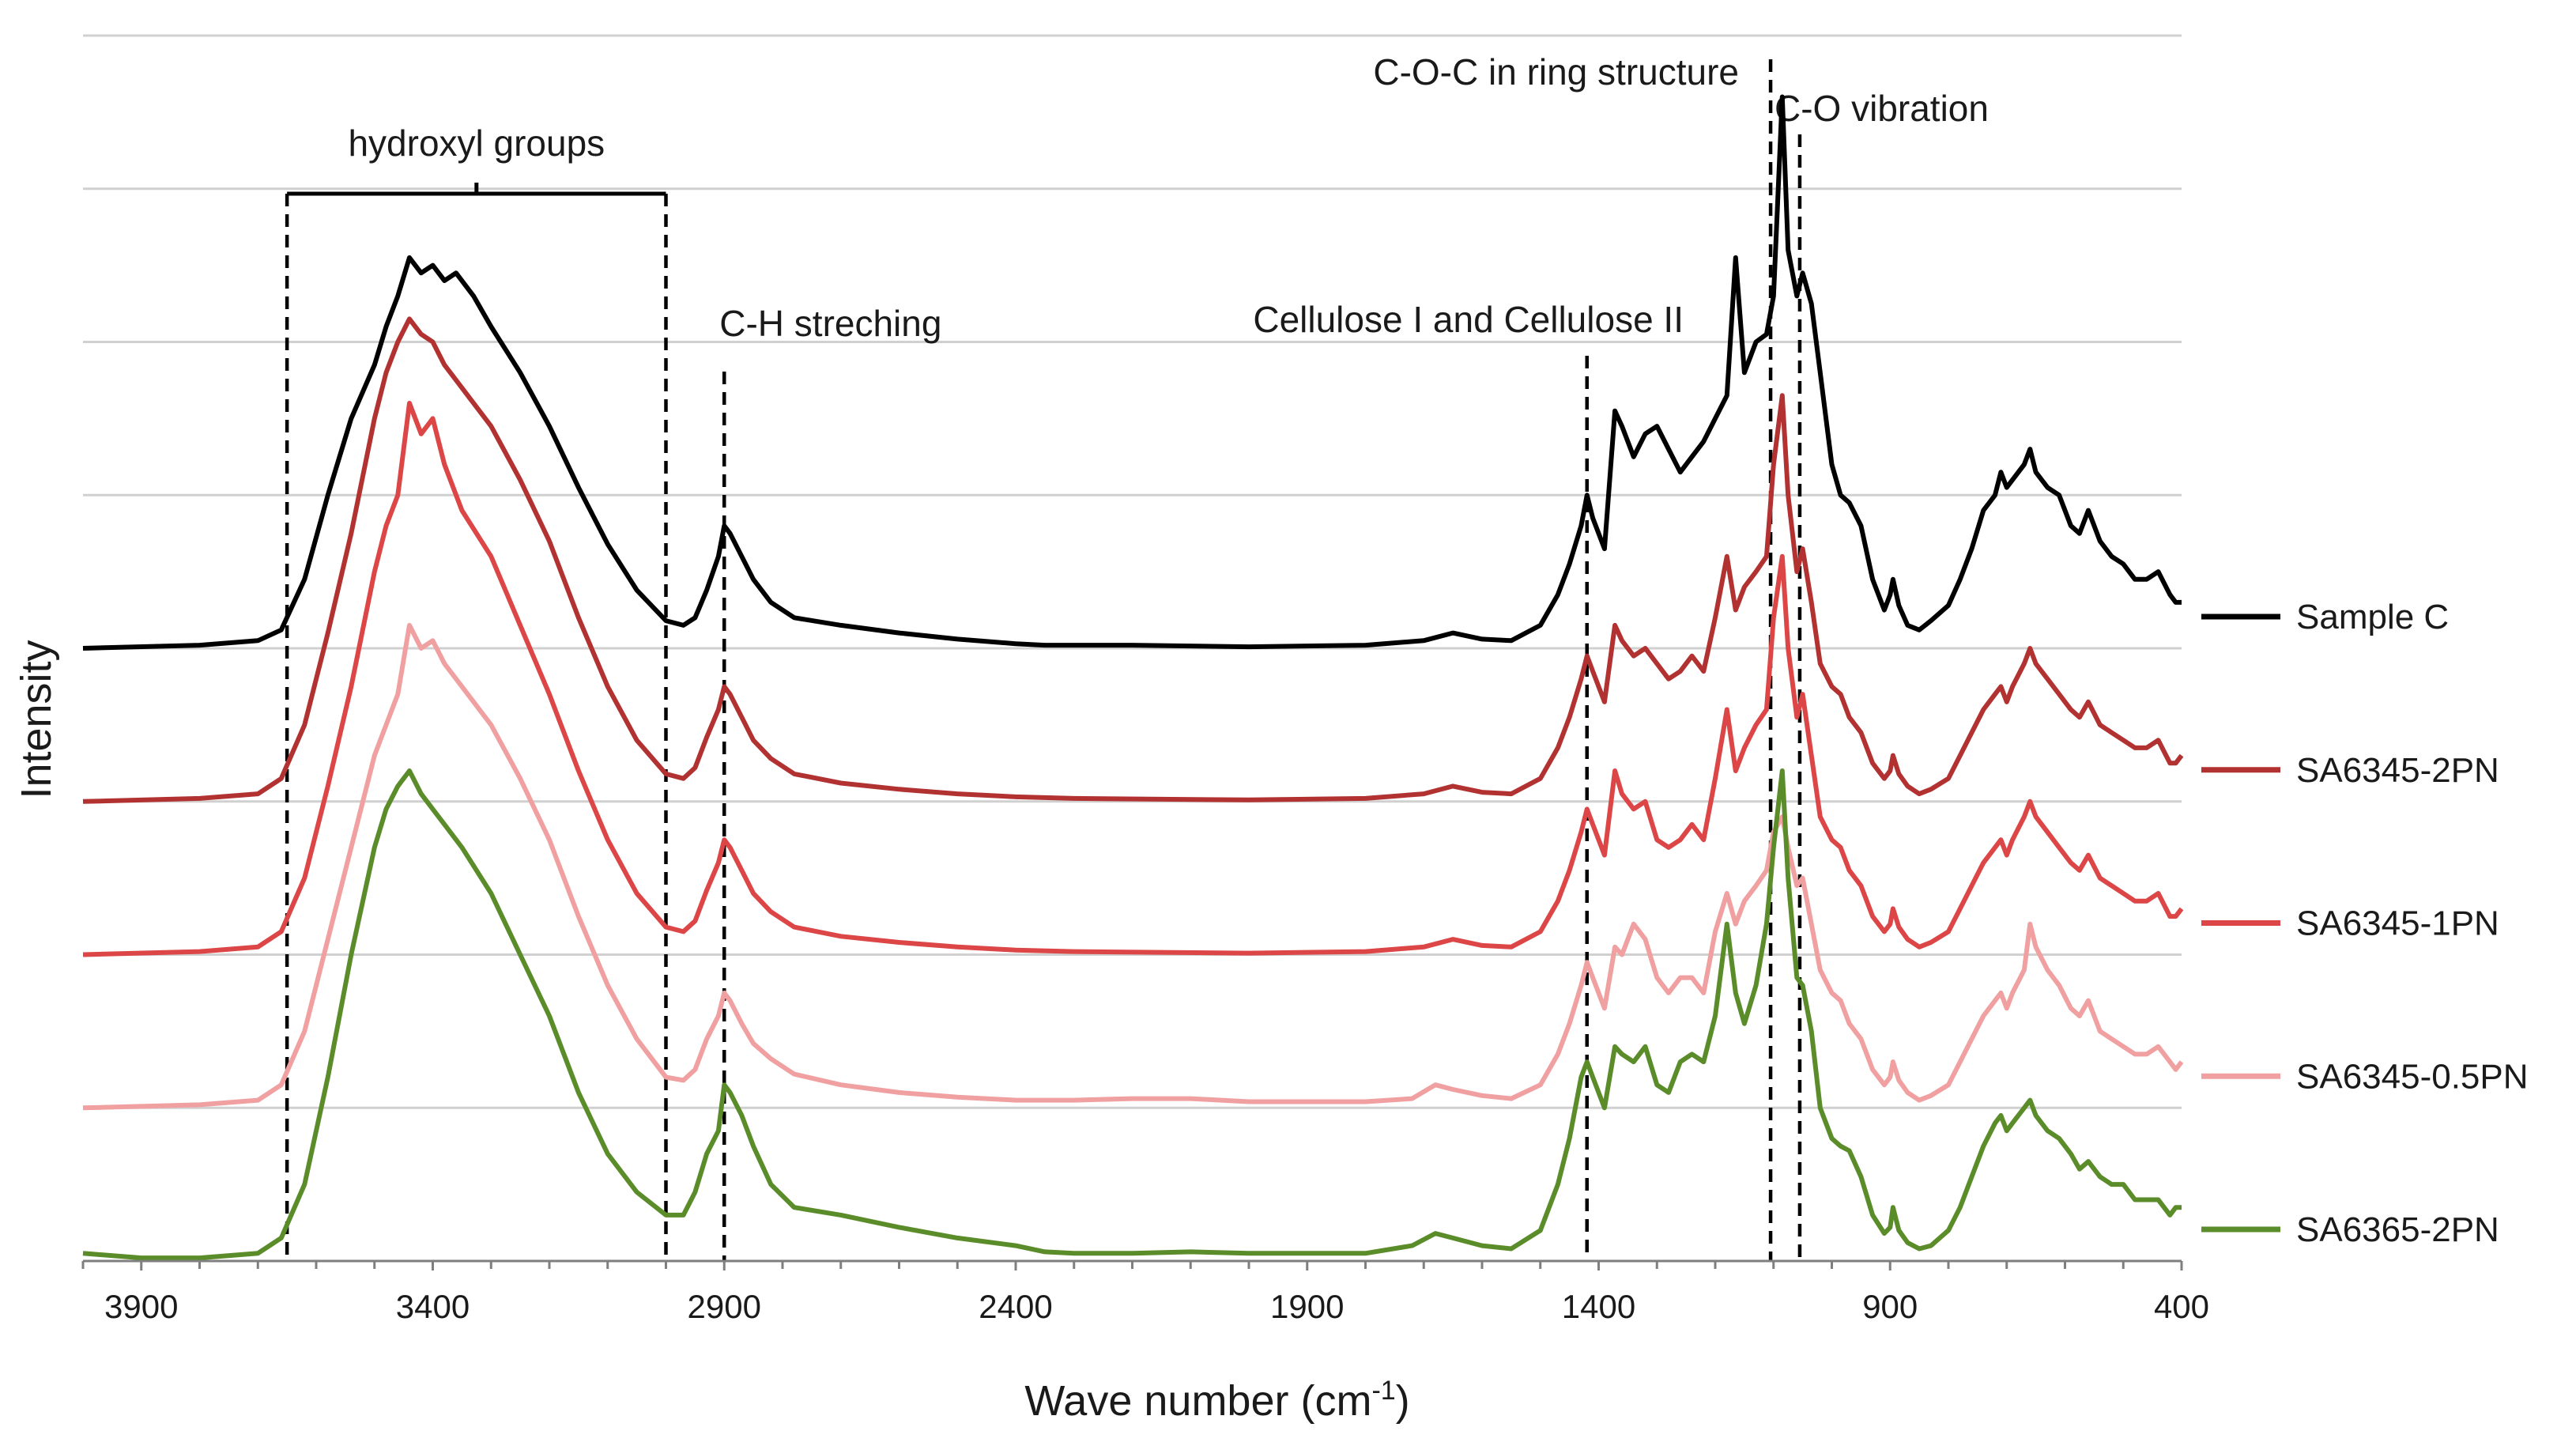 The image size is (2576, 1446). Describe the element at coordinates (2181, 1306) in the screenshot. I see `x-tick-label: 400` at that location.